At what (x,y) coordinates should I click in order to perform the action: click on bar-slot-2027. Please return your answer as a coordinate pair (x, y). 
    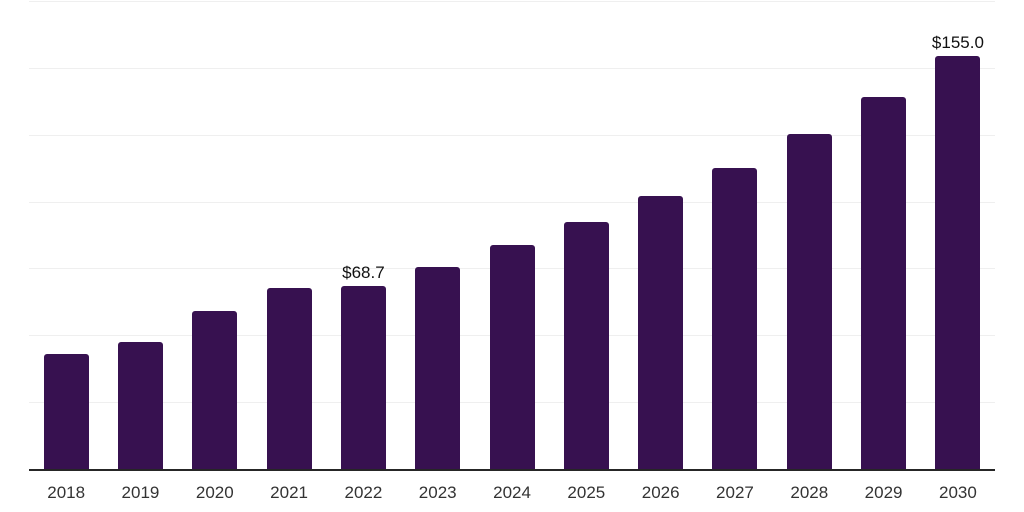
    Looking at the image, I should click on (735, 236).